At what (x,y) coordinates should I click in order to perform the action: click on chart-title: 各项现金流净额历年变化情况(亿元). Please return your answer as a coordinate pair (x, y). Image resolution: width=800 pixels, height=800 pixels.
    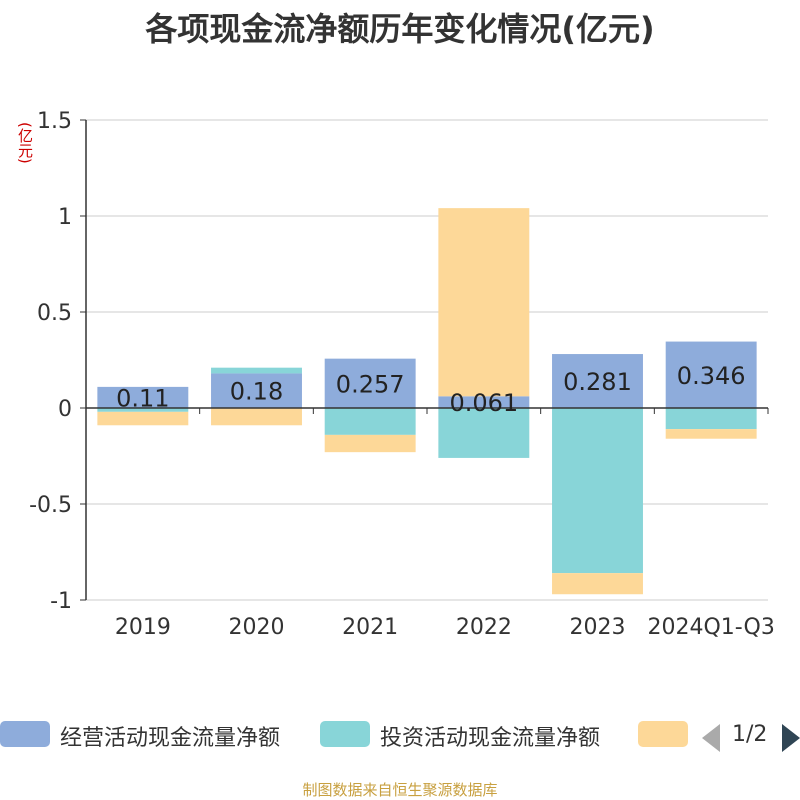
    Looking at the image, I should click on (400, 29).